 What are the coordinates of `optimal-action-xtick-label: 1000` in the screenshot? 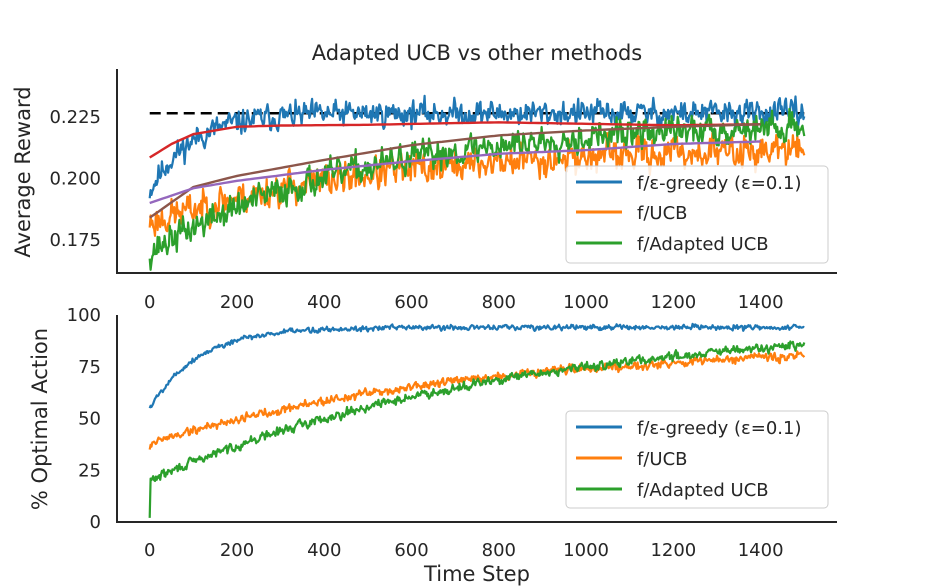 It's located at (586, 550).